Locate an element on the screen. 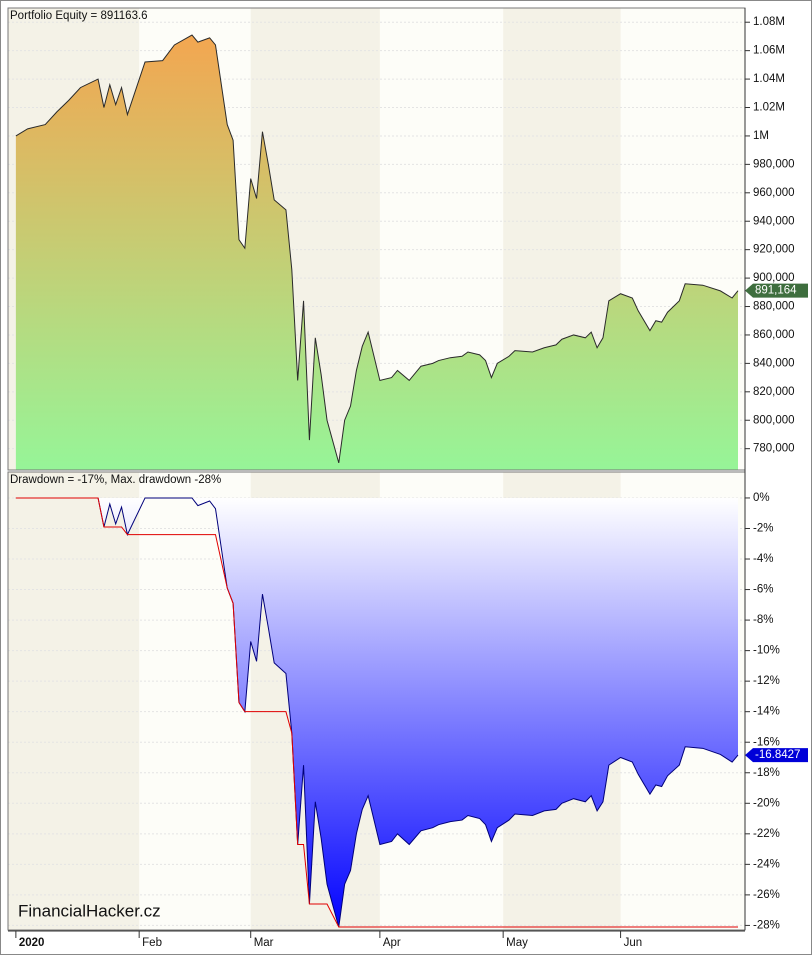 Image resolution: width=812 pixels, height=960 pixels. y-tick-label: -22% is located at coordinates (766, 834).